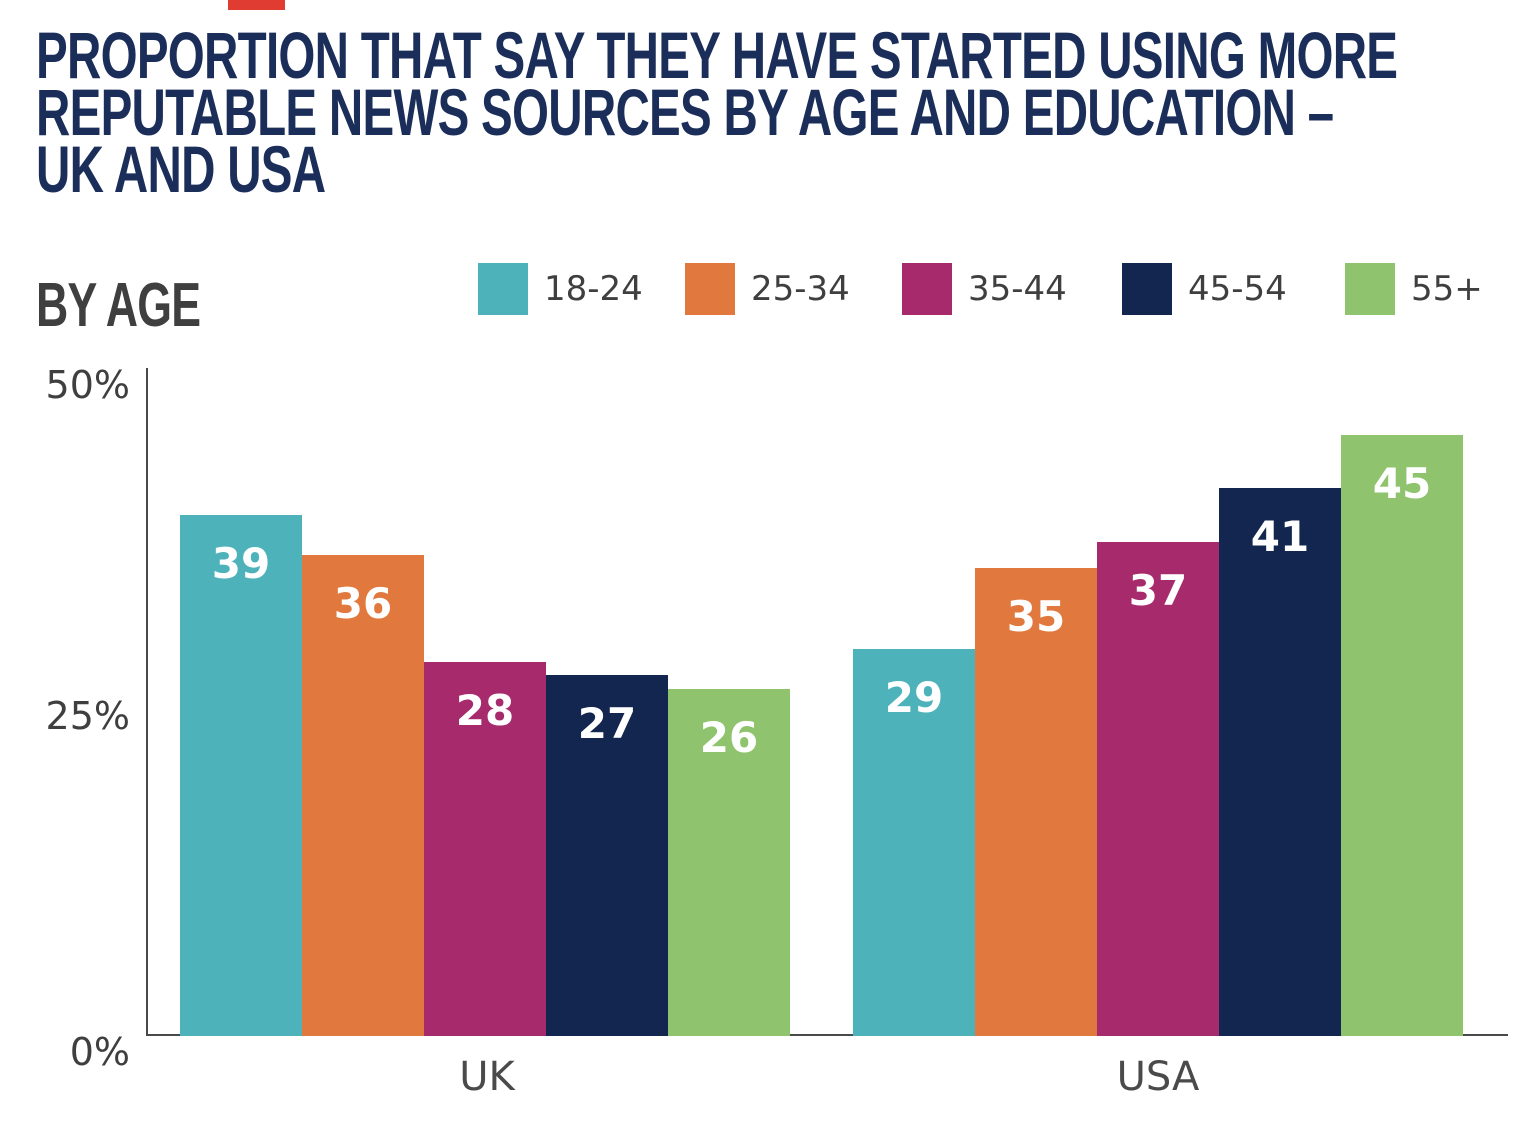  What do you see at coordinates (1036, 617) in the screenshot?
I see `bar-value-usa-25-34: 35` at bounding box center [1036, 617].